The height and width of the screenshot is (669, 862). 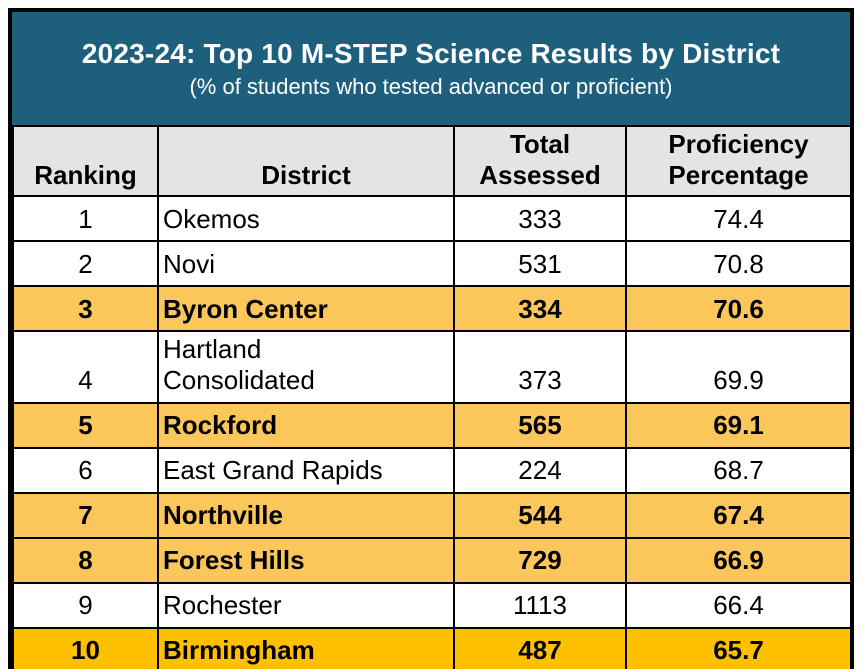 What do you see at coordinates (540, 470) in the screenshot?
I see `total-assessed-cell: 224` at bounding box center [540, 470].